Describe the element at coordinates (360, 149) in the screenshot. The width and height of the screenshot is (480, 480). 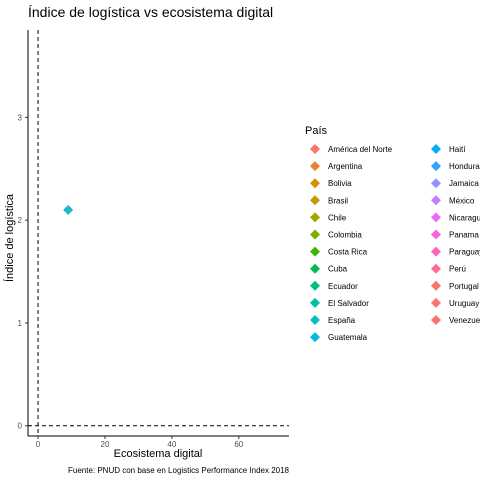
I see `legend-label: América del Norte` at that location.